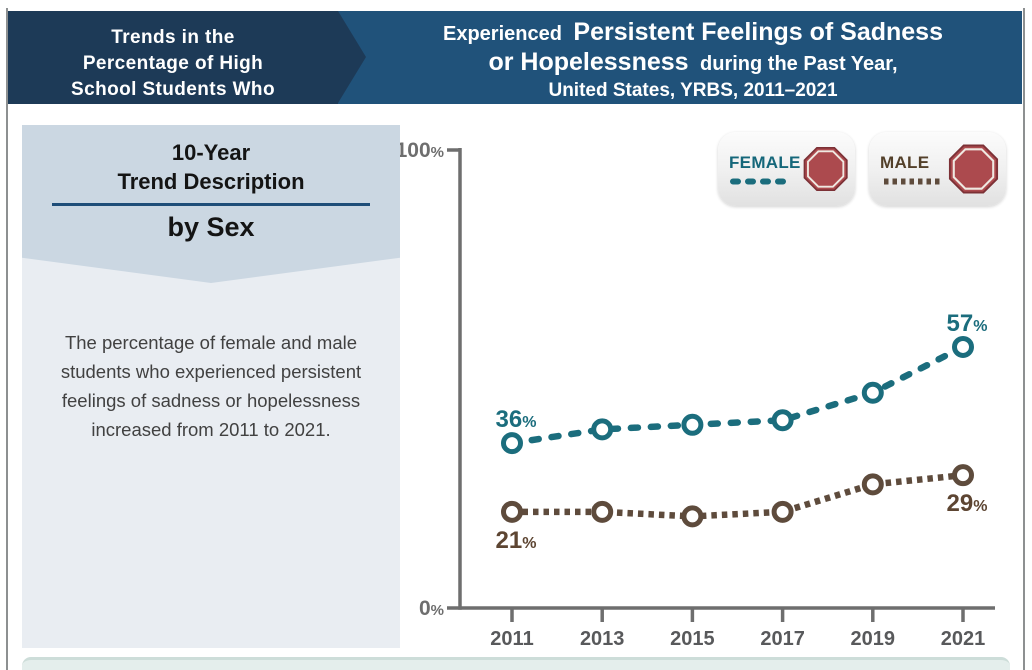  What do you see at coordinates (905, 162) in the screenshot?
I see `legend-male-label: MALE` at bounding box center [905, 162].